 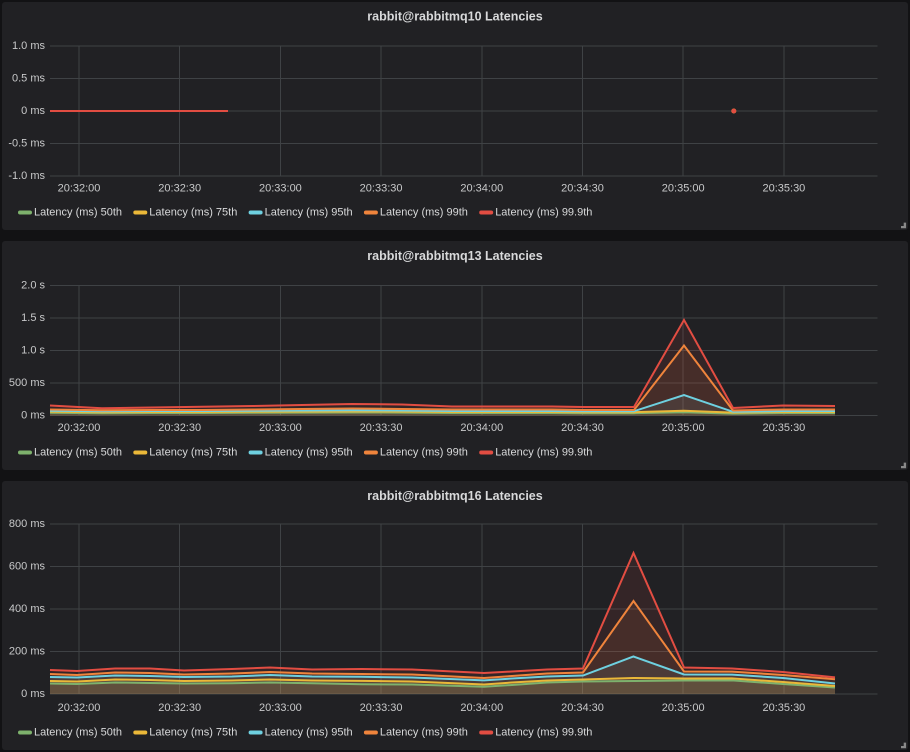 What do you see at coordinates (29, 46) in the screenshot?
I see `svg-text: 1.0 ms` at bounding box center [29, 46].